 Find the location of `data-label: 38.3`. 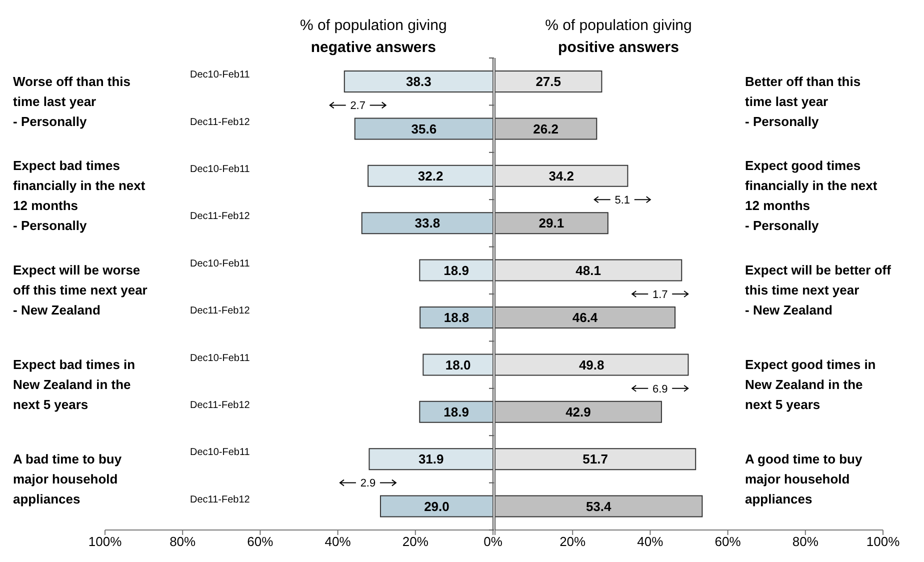

data-label: 38.3 is located at coordinates (419, 82).